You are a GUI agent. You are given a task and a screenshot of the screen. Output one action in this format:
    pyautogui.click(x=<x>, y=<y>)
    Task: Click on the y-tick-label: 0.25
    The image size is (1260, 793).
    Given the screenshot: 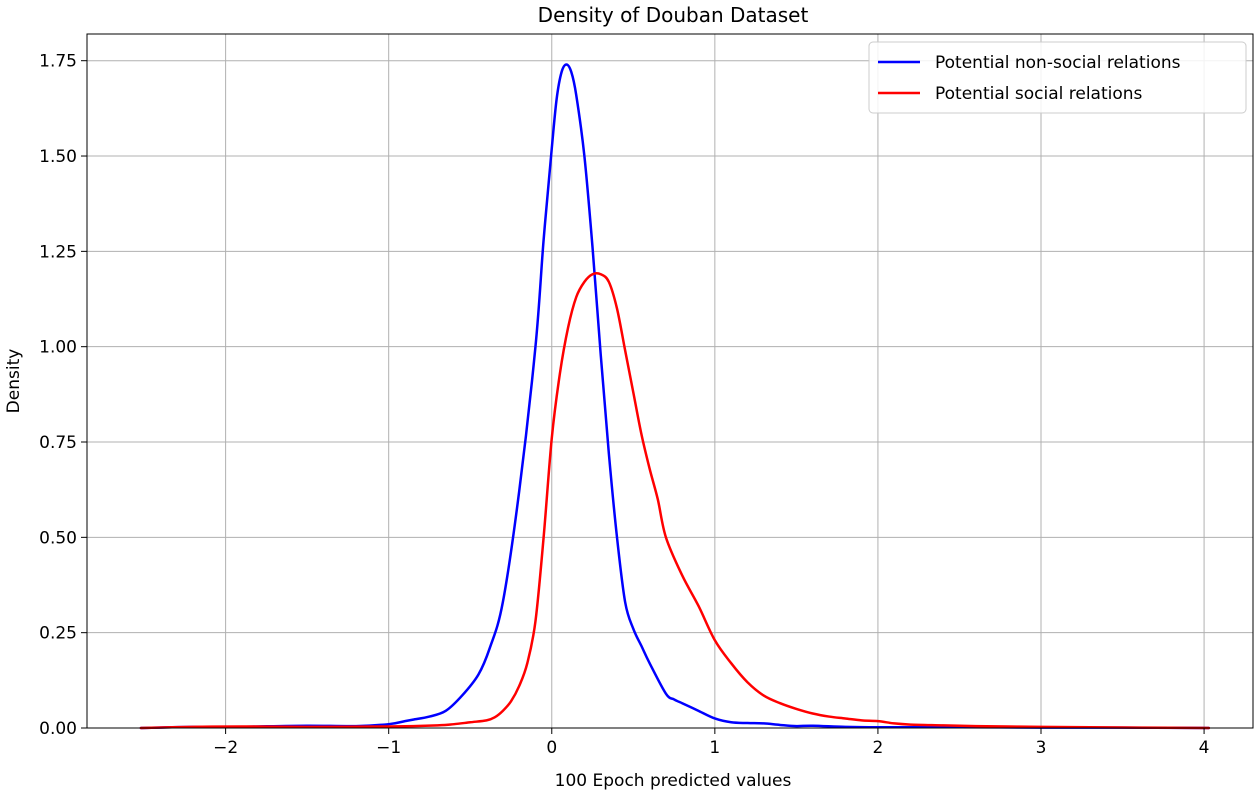 What is the action you would take?
    pyautogui.click(x=58, y=634)
    